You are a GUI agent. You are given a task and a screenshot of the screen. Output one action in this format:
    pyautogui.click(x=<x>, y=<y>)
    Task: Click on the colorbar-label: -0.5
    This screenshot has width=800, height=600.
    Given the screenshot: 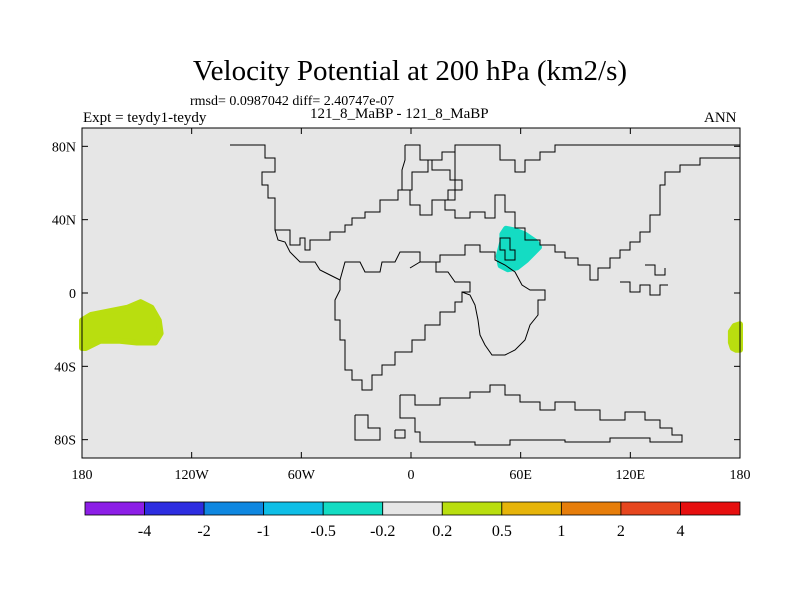 What is the action you would take?
    pyautogui.click(x=323, y=531)
    